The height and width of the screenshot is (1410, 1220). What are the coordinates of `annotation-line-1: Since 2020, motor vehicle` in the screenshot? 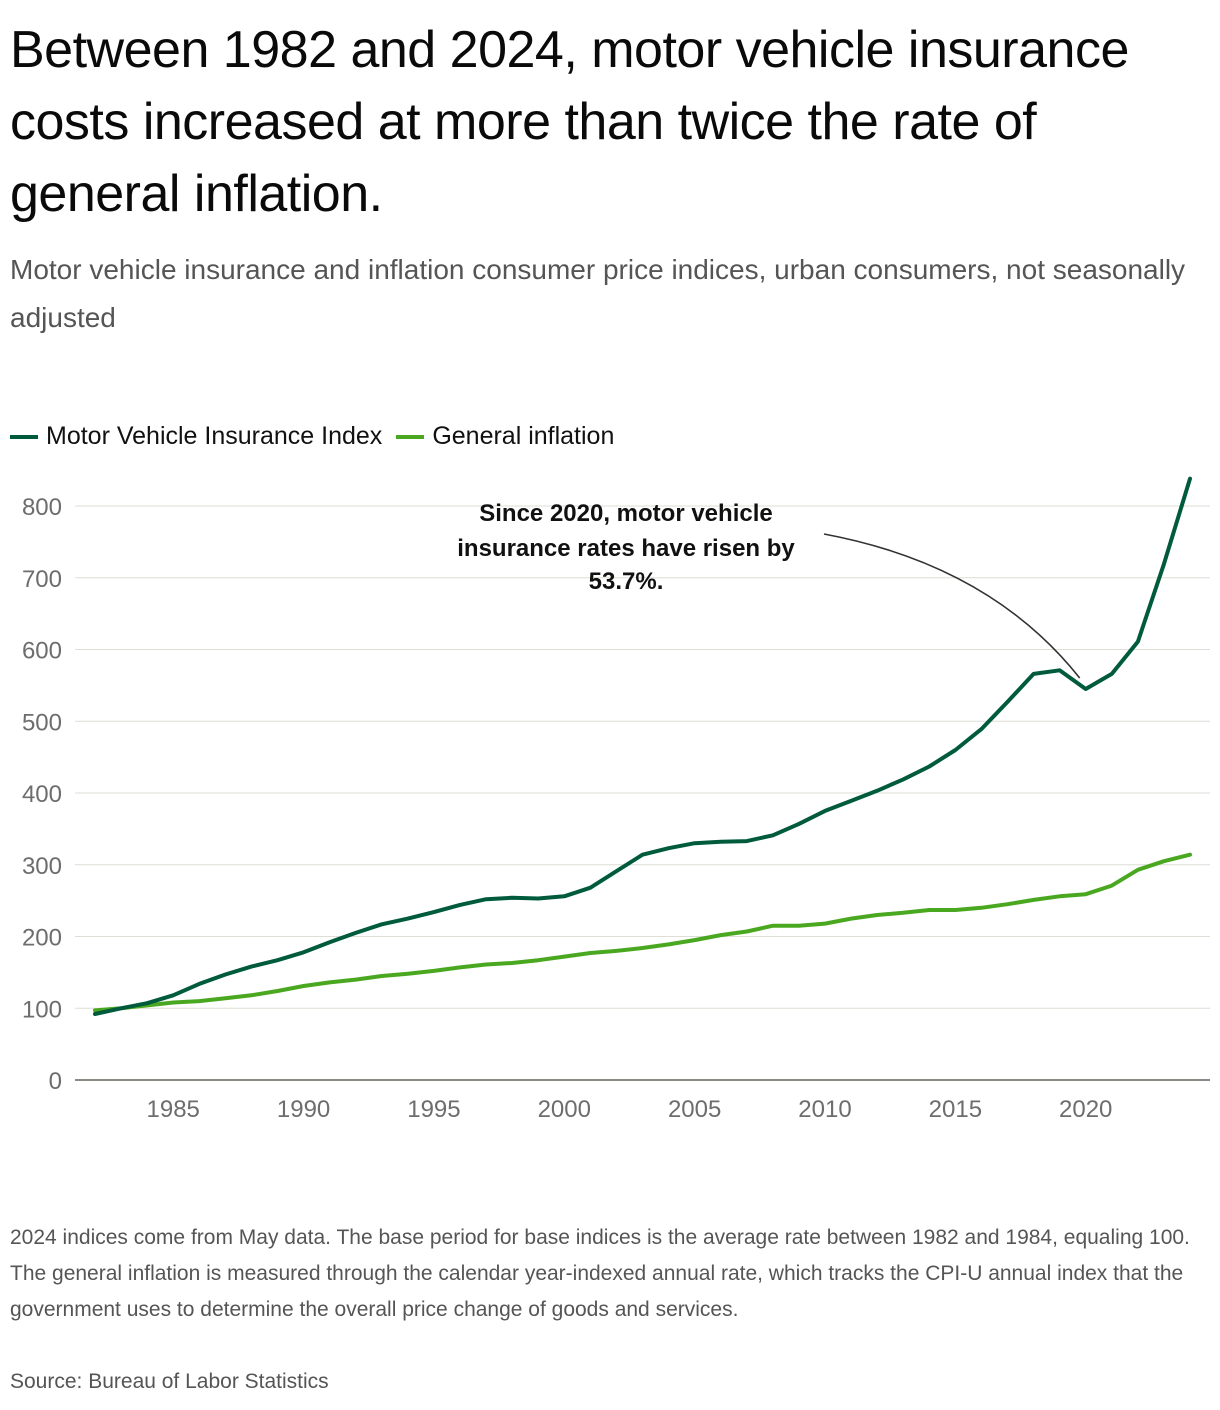 It's located at (625, 513).